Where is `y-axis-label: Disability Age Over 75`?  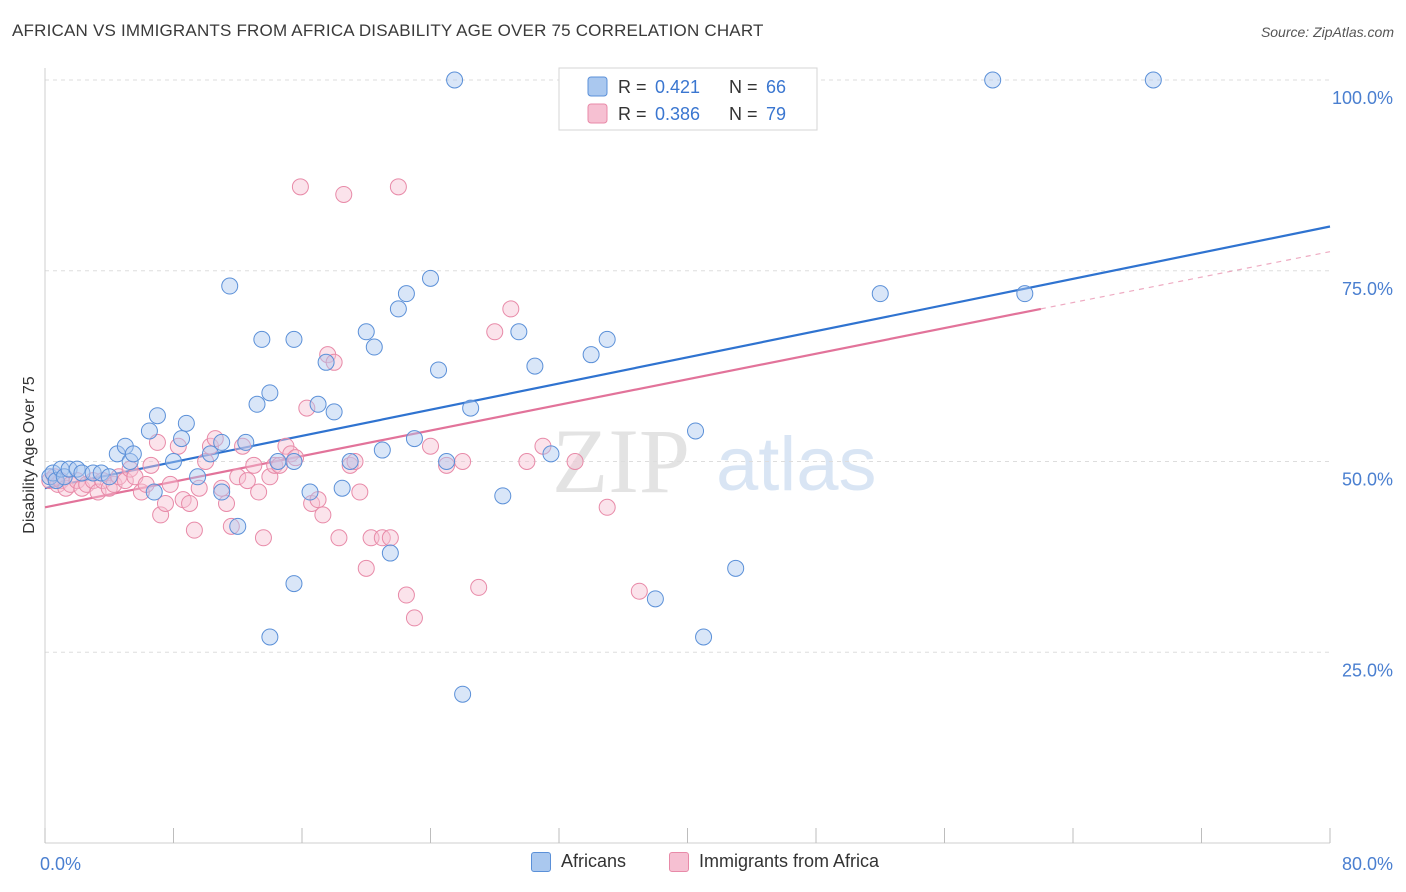
y-axis-label: Disability Age Over 75 is located at coordinates (29, 455).